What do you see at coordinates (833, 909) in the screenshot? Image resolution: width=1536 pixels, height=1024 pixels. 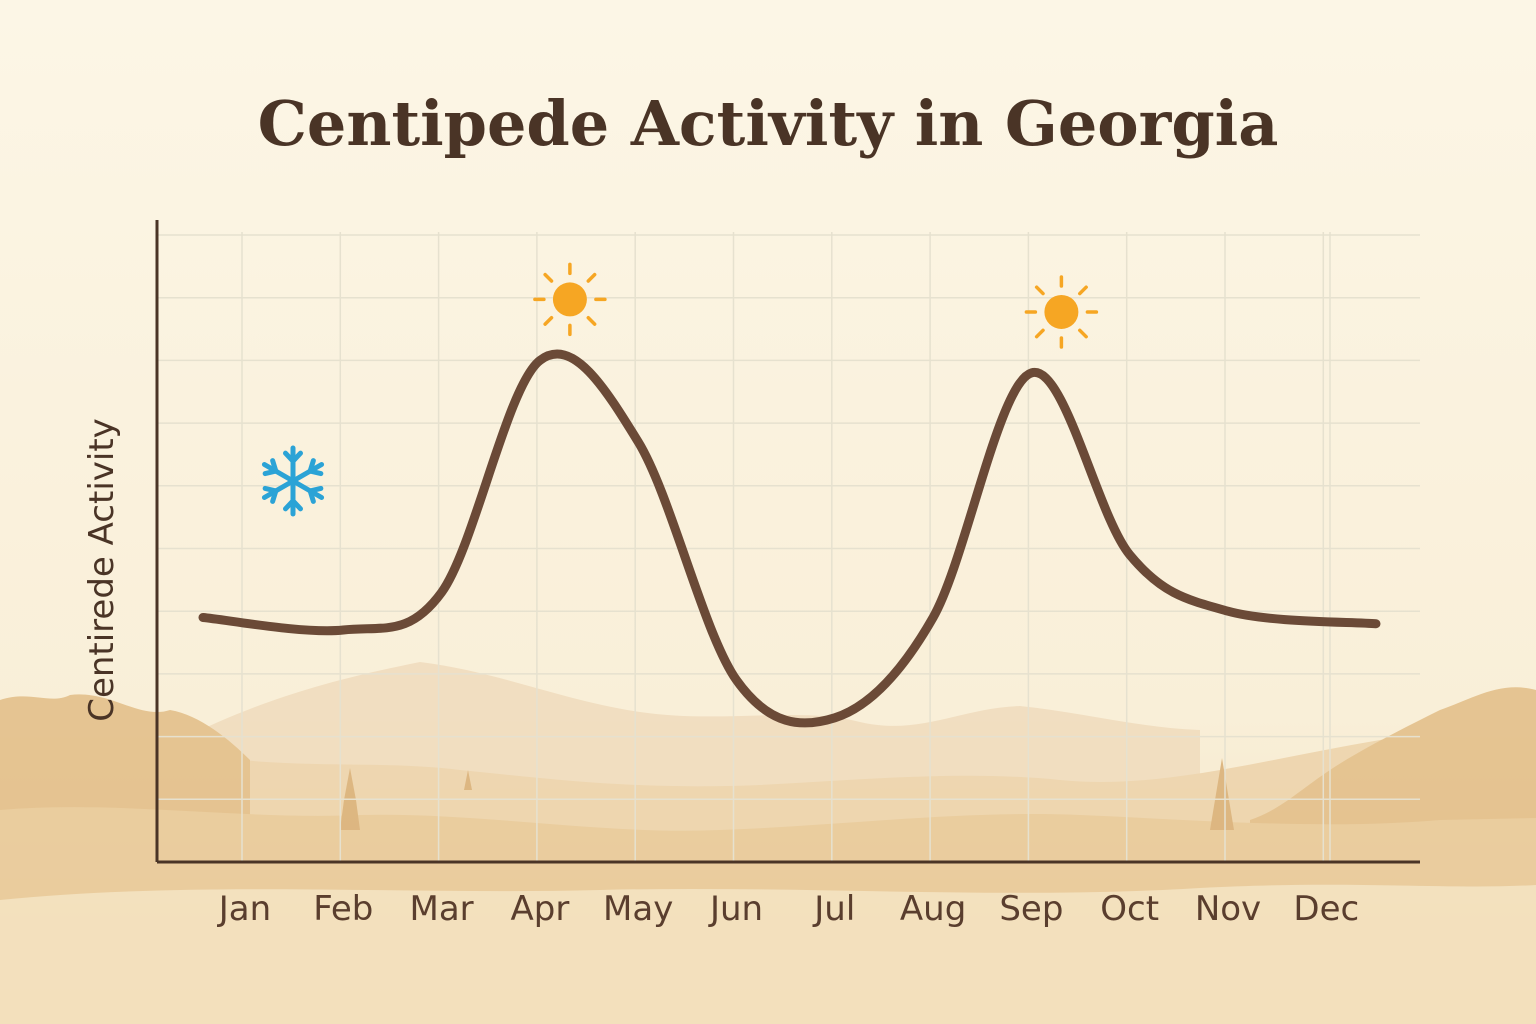 I see `x-tick-label: Jul` at bounding box center [833, 909].